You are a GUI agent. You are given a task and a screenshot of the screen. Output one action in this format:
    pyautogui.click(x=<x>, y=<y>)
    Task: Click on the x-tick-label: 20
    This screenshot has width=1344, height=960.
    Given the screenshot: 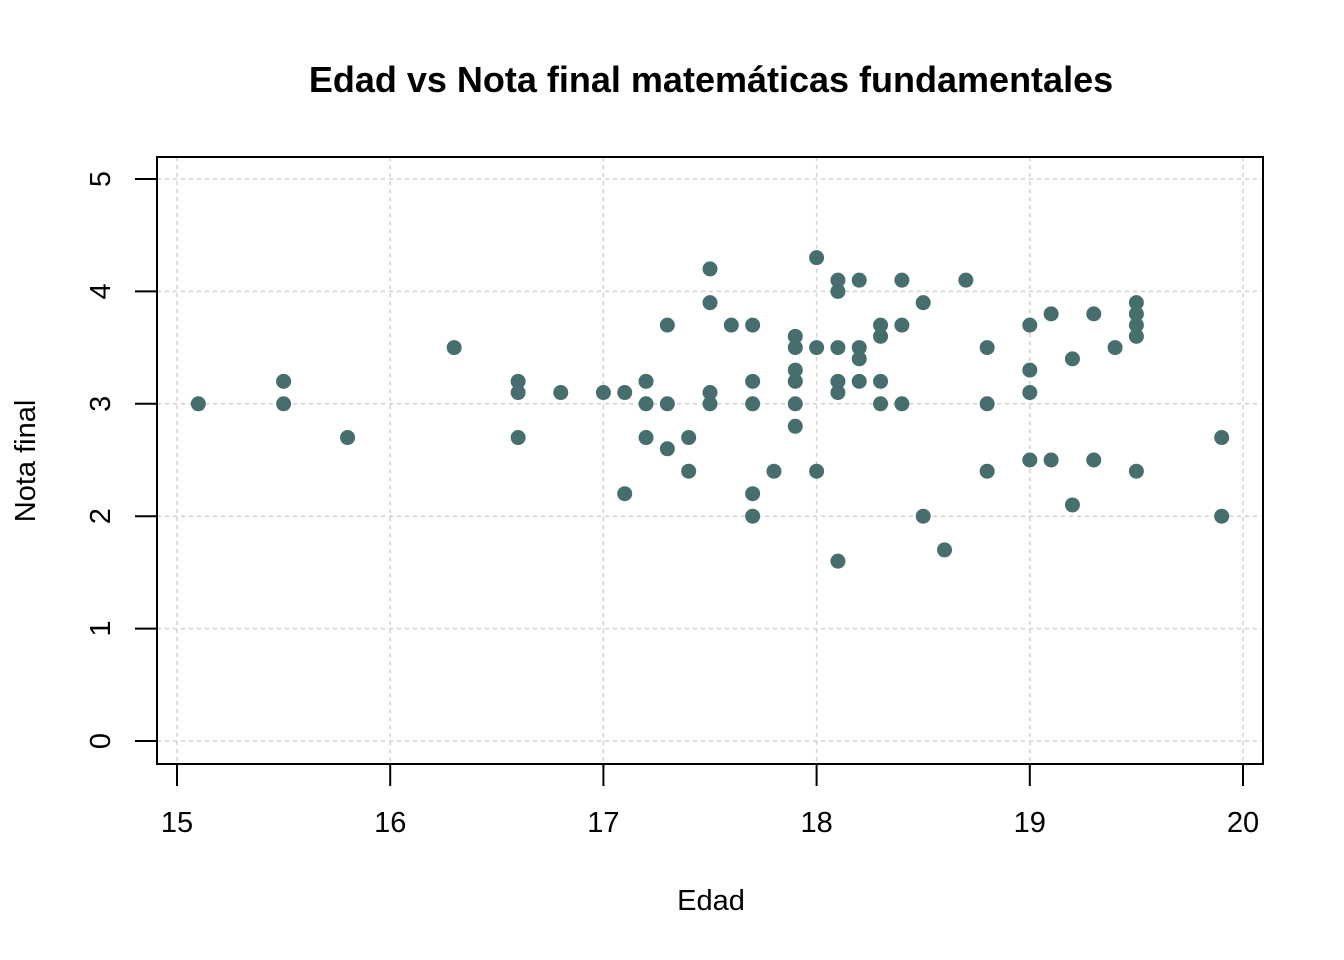 What is the action you would take?
    pyautogui.click(x=1243, y=823)
    